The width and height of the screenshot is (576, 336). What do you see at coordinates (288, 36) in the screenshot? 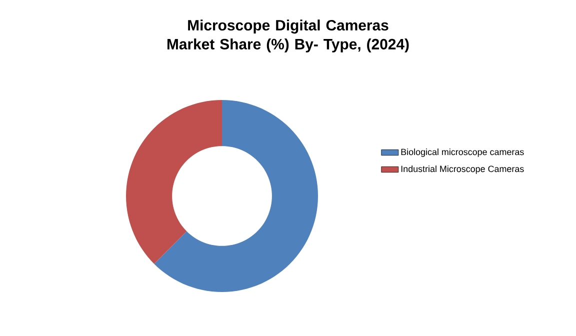
I see `chart-title: Microscope Digital Cameras Market Share (%) By- Type, (2024)` at bounding box center [288, 36].